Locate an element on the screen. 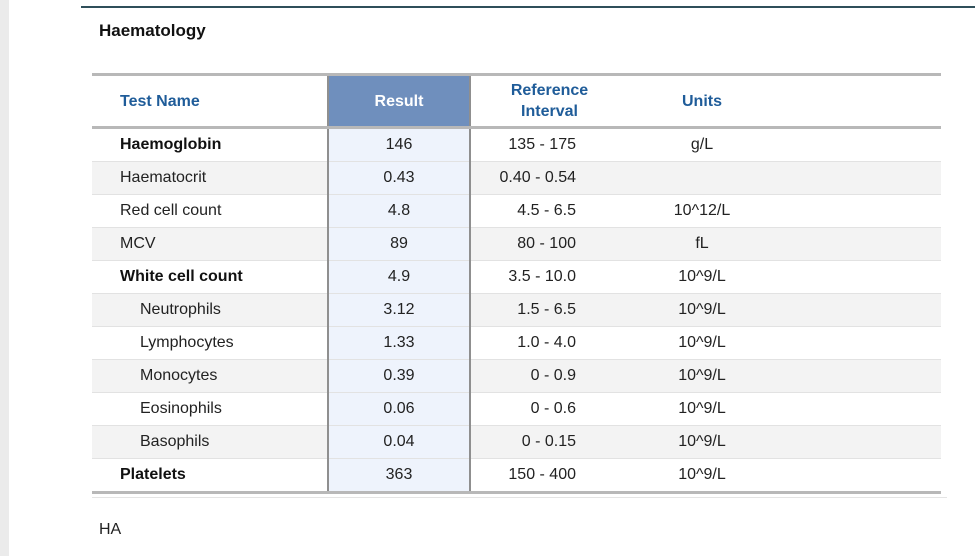 The image size is (975, 556). top-divider is located at coordinates (528, 7).